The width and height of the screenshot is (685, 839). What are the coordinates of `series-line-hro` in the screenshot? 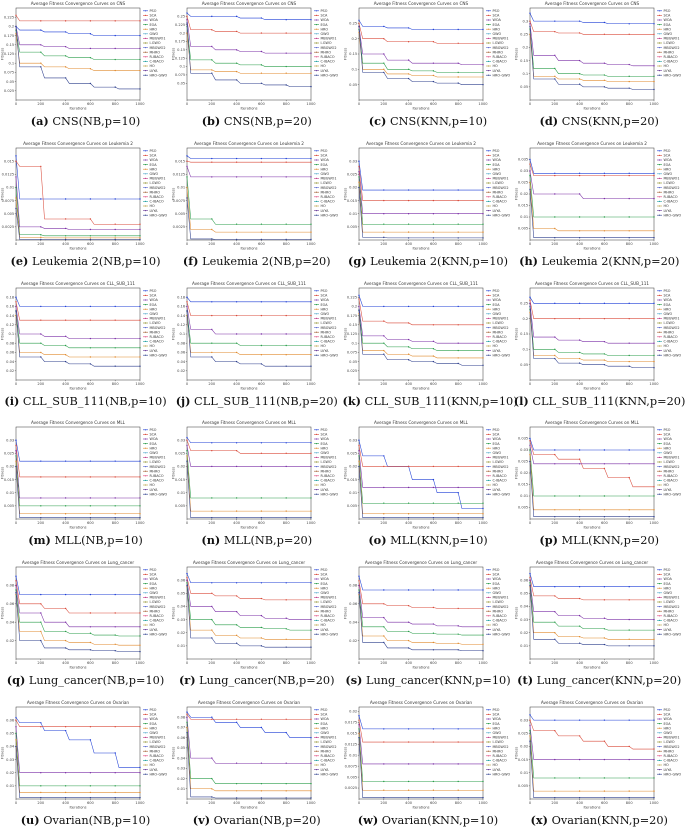 It's located at (591, 613).